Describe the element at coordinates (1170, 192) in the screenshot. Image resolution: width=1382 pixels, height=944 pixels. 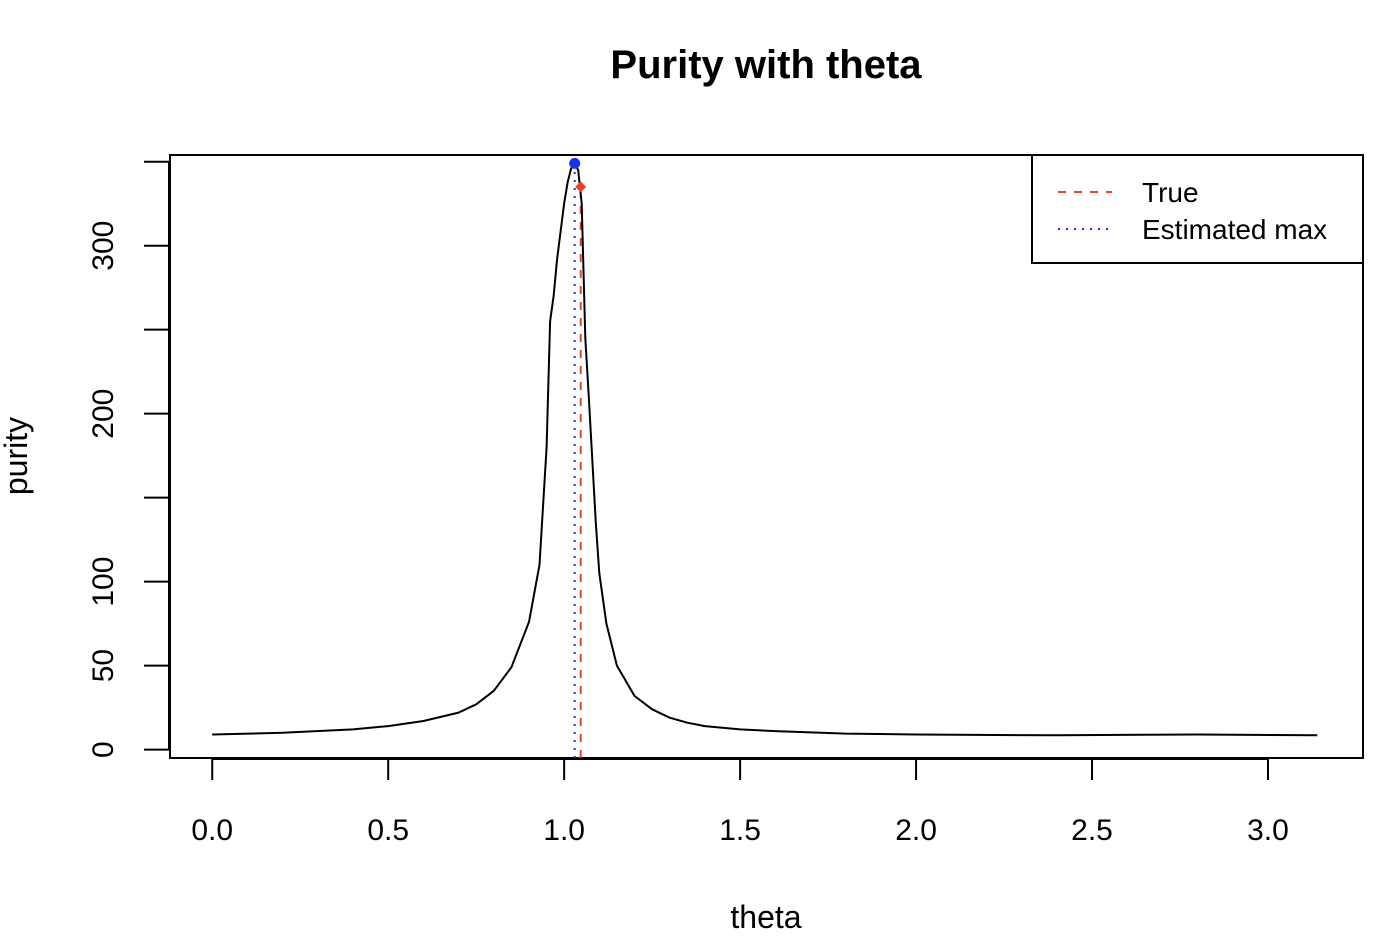
I see `legend-true-label: True` at that location.